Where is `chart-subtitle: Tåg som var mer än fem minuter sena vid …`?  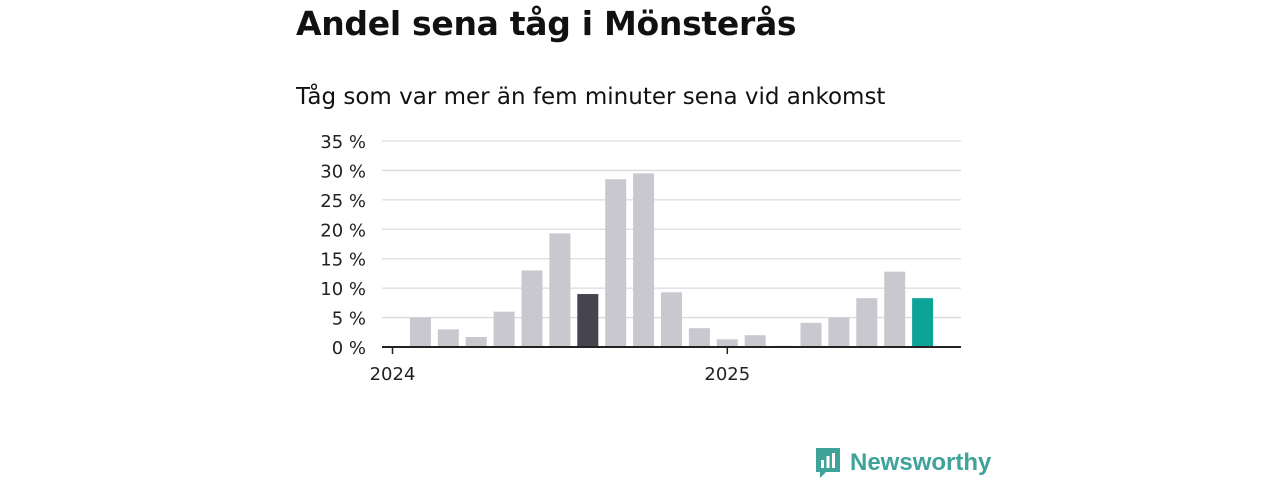 chart-subtitle: Tåg som var mer än fem minuter sena vid … is located at coordinates (591, 97).